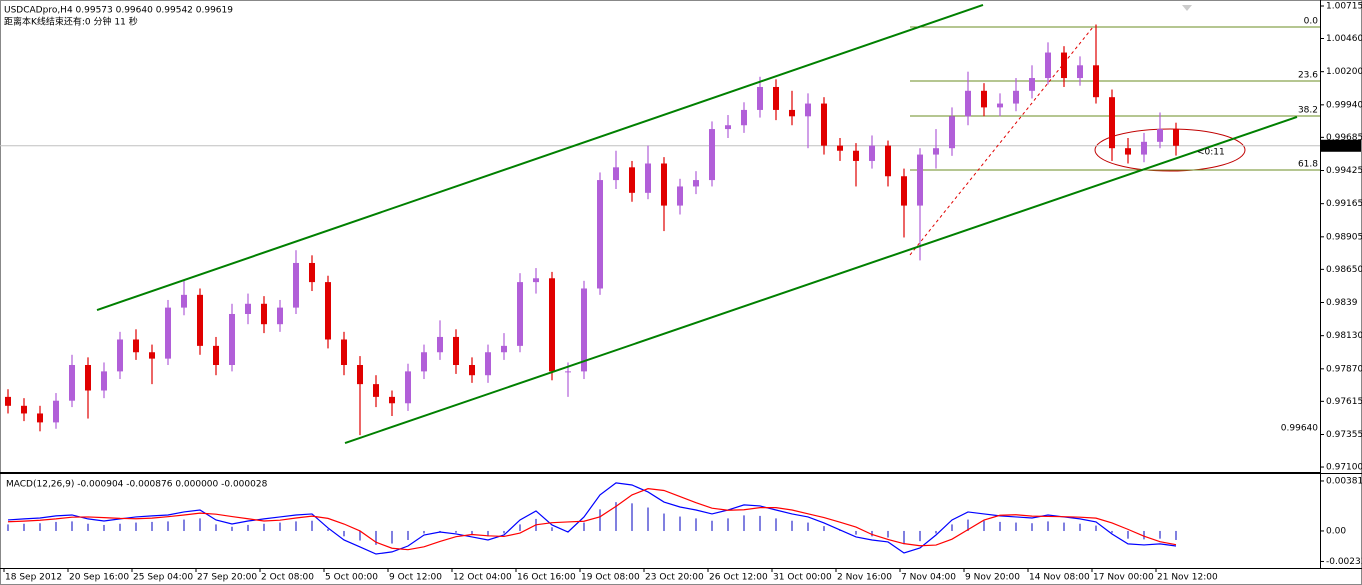  Describe the element at coordinates (287, 578) in the screenshot. I see `x-tick-label: 2 Oct 08:00` at that location.